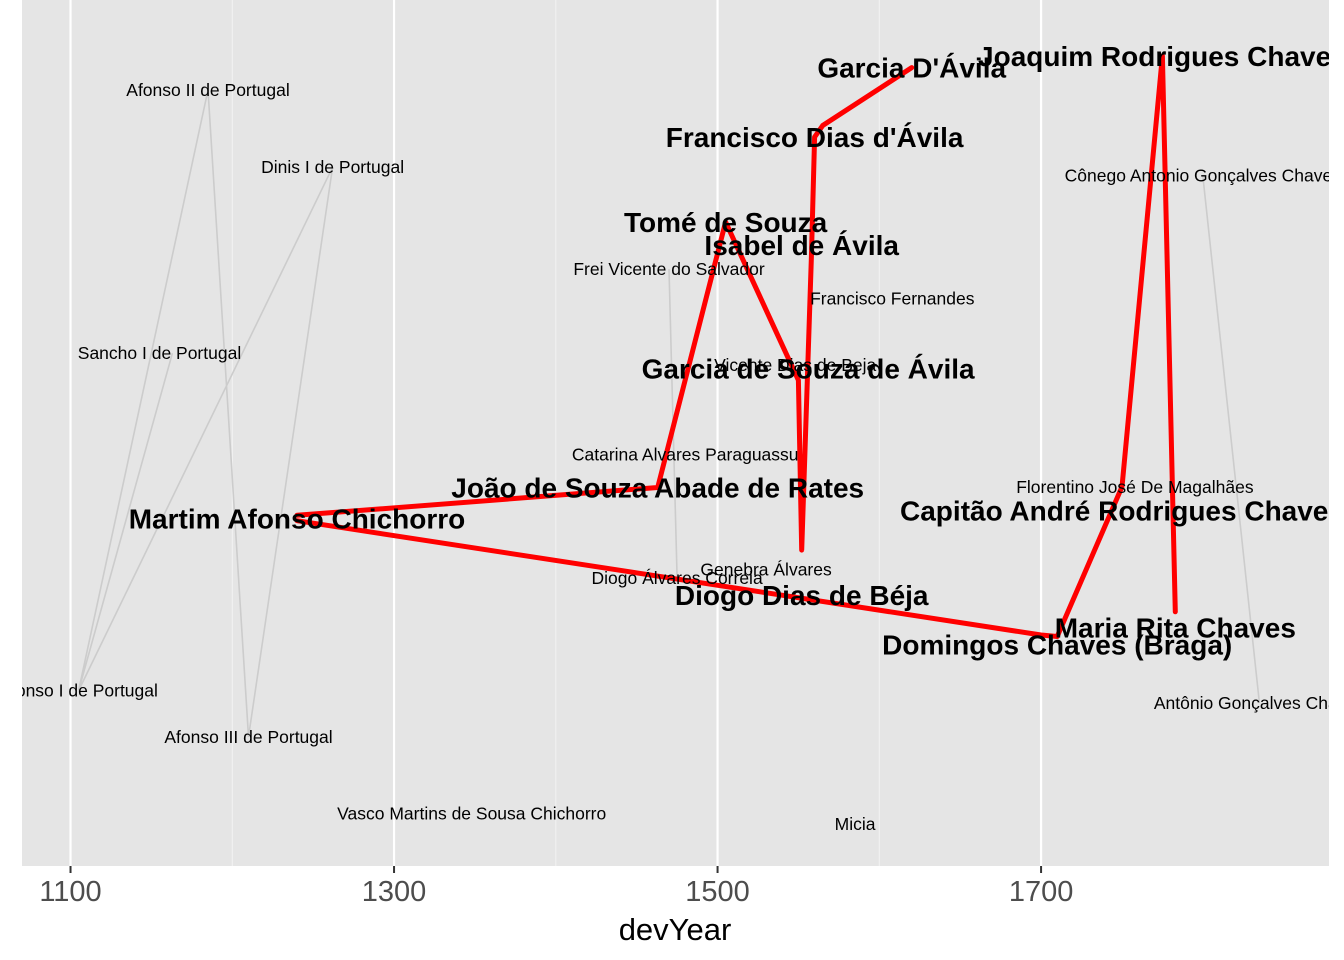 This screenshot has height=960, width=1344. Describe the element at coordinates (332, 167) in the screenshot. I see `label-1: Dinis I de Portugal` at that location.